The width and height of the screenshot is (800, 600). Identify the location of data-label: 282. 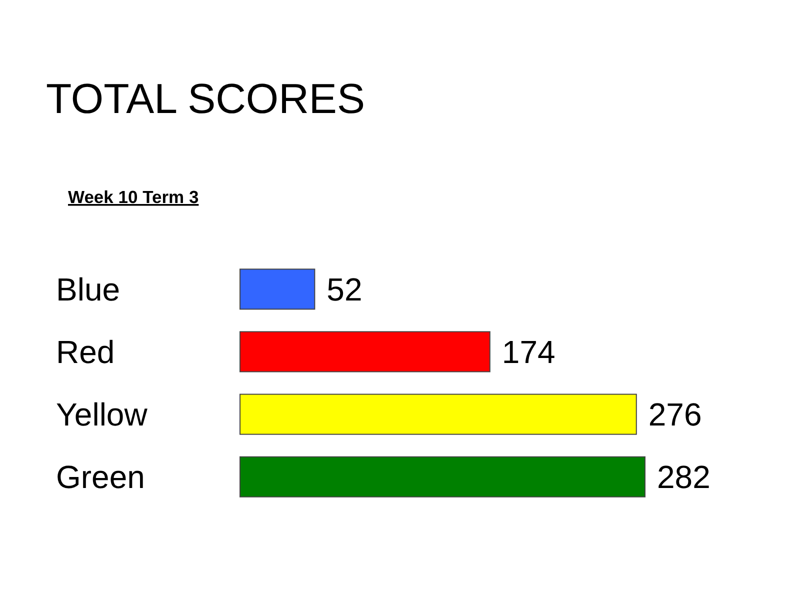
(683, 477).